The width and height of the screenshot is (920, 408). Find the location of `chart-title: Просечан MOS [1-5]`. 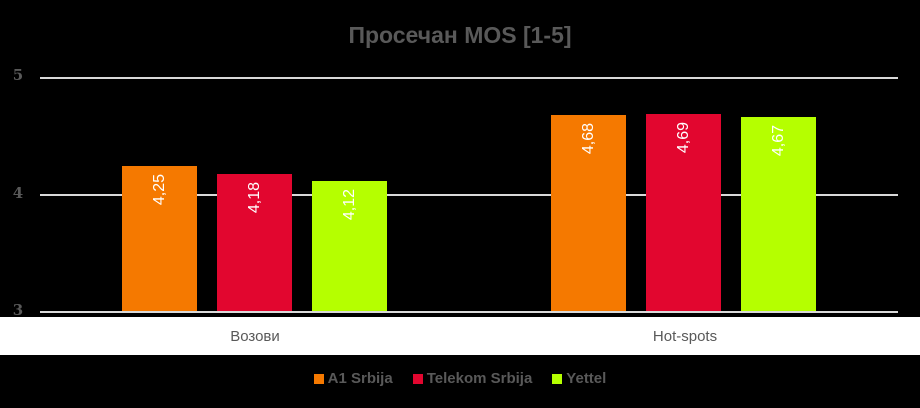

chart-title: Просечан MOS [1-5] is located at coordinates (460, 35).